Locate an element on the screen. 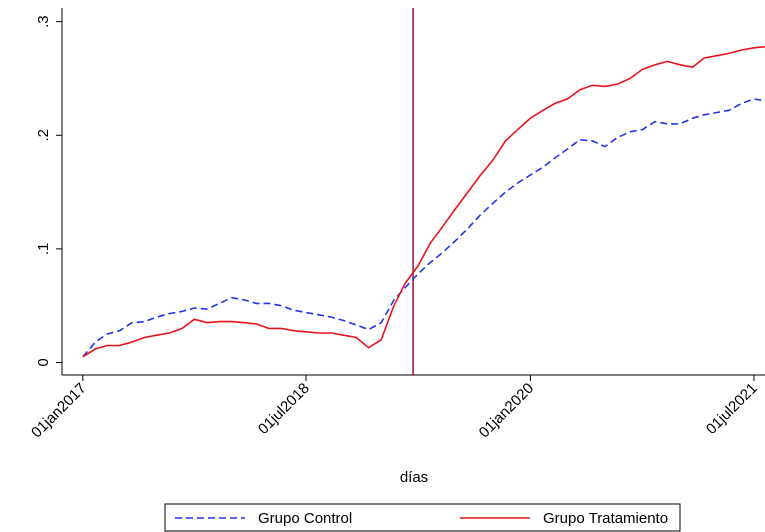  y-tick-label: .3 is located at coordinates (43, 21).